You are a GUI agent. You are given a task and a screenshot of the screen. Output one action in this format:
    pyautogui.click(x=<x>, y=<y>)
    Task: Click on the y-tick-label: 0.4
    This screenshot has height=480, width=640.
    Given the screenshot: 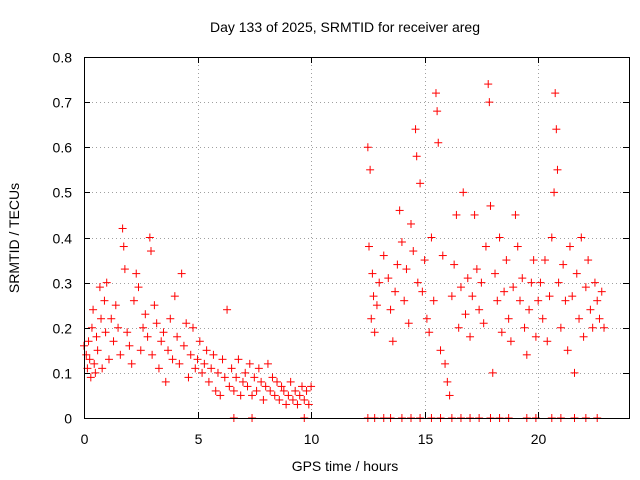 What is the action you would take?
    pyautogui.click(x=63, y=239)
    